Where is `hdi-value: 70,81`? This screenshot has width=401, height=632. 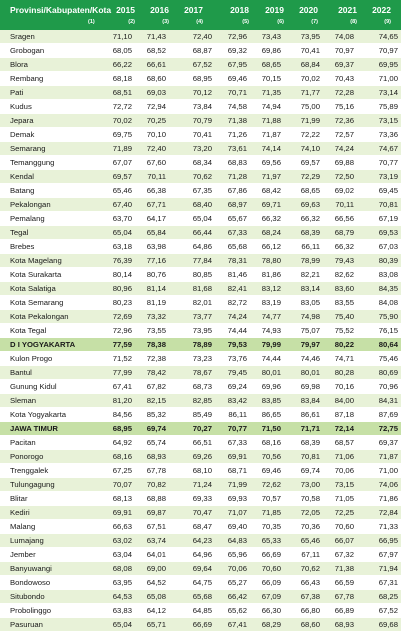 hdi-value: 70,81 is located at coordinates (379, 204).